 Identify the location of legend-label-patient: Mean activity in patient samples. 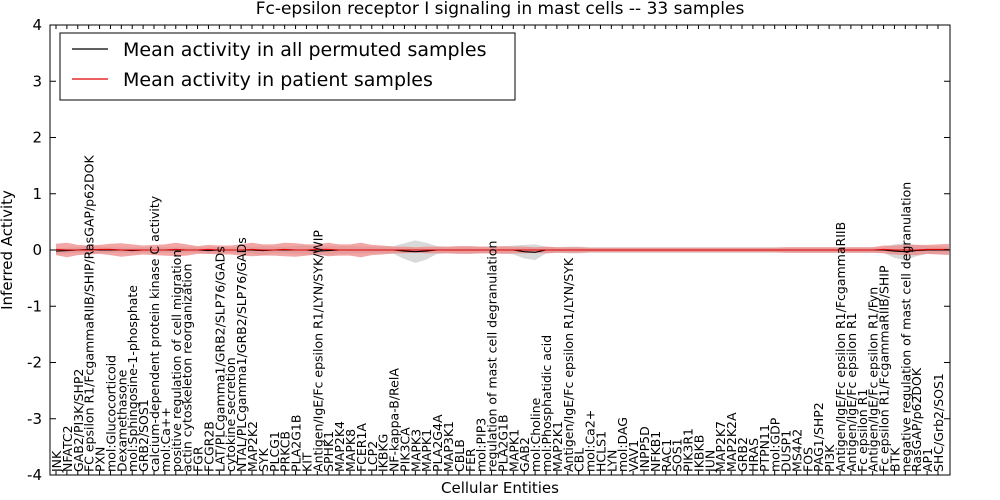
(278, 80).